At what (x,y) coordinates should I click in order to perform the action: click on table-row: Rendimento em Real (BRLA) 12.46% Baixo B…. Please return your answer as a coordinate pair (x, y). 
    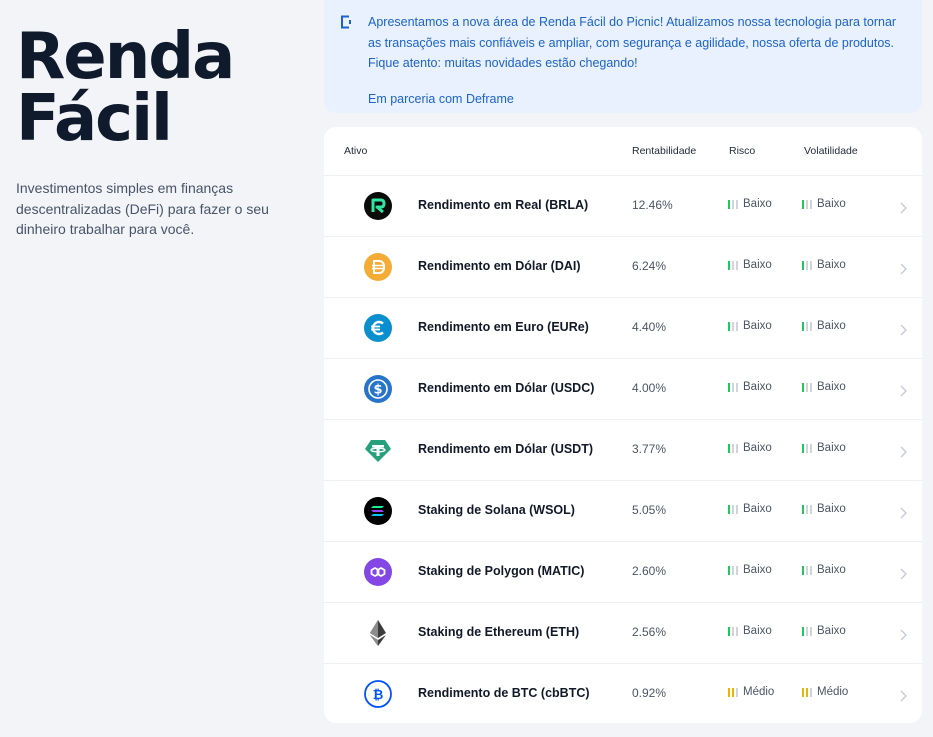
    Looking at the image, I should click on (623, 206).